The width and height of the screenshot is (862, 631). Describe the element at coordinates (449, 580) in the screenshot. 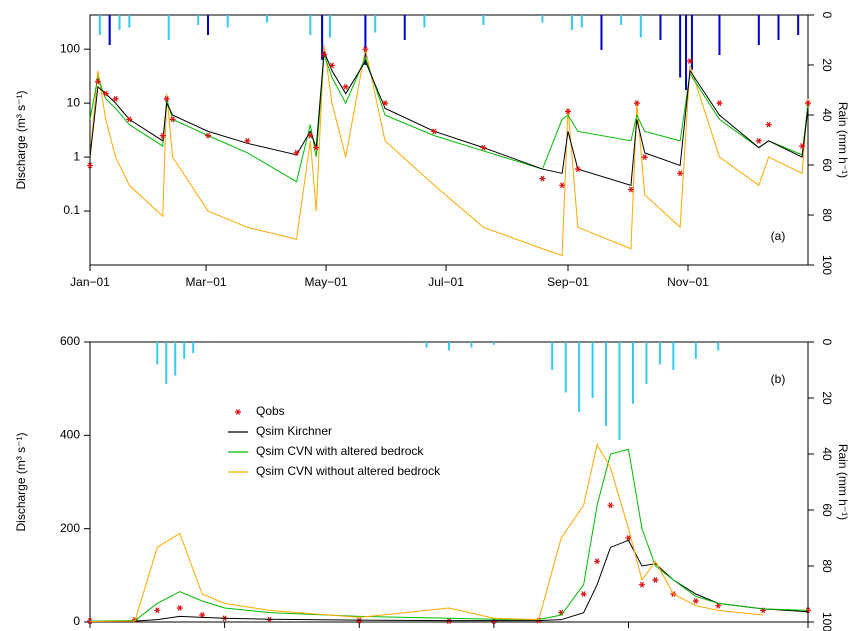

I see `discharge-line` at that location.